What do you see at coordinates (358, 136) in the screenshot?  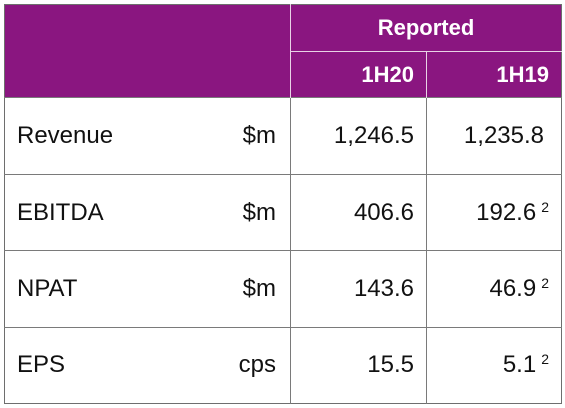 I see `value-1h20: 1,246.5` at bounding box center [358, 136].